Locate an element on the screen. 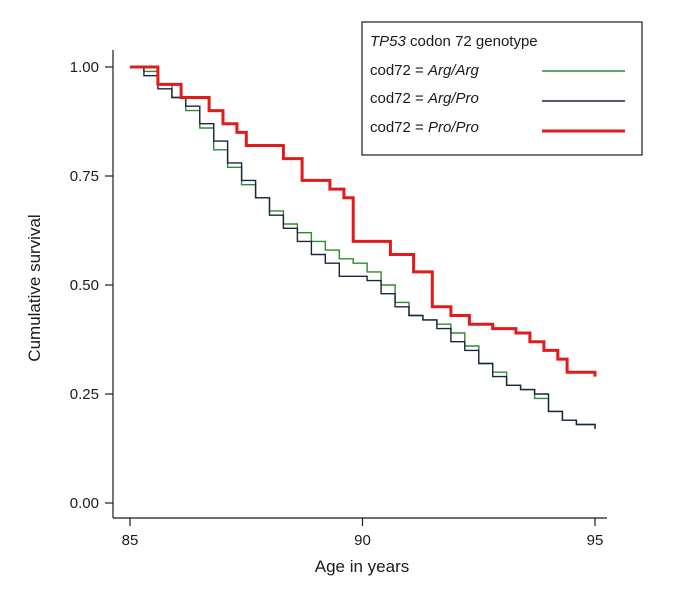 The image size is (678, 596). y-tick-label: 0.00 is located at coordinates (84, 503).